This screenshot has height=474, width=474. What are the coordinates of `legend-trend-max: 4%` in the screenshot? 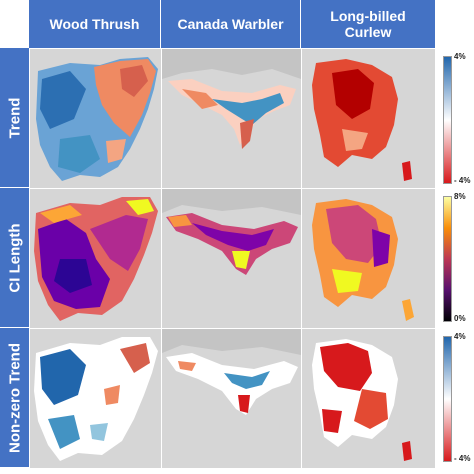 It's located at (460, 56).